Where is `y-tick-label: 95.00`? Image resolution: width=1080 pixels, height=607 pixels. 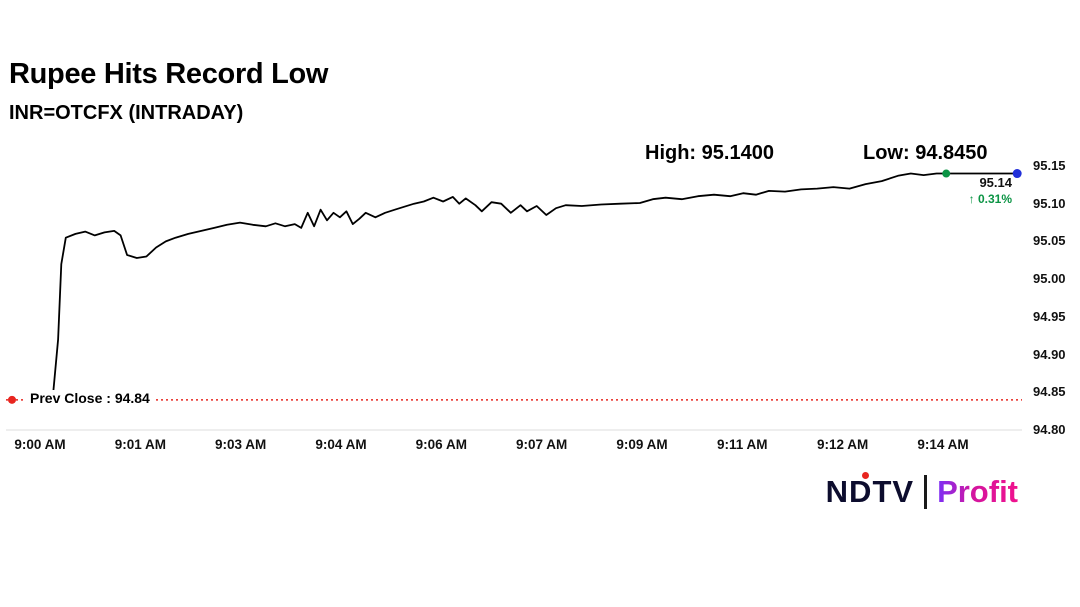 y-tick-label: 95.00 is located at coordinates (1049, 279).